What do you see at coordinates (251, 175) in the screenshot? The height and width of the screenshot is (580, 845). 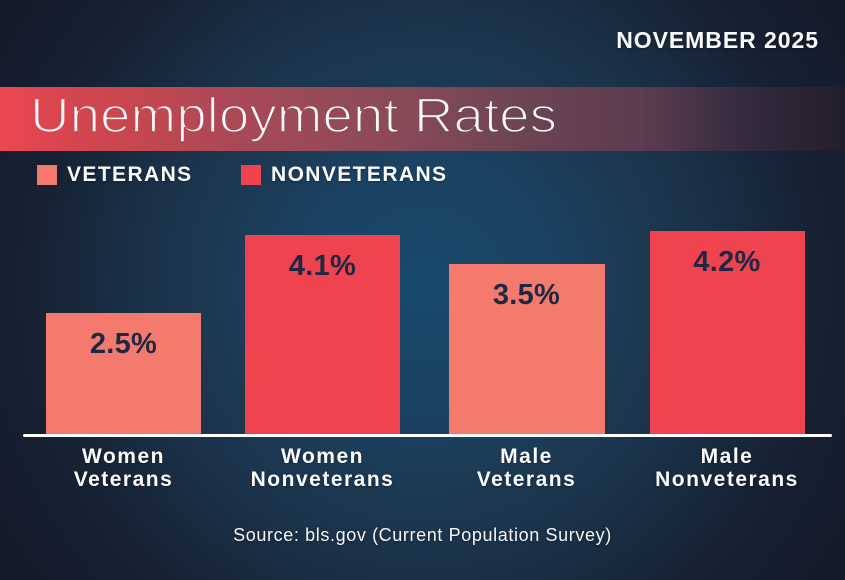 I see `legend-swatch-nonveterans` at bounding box center [251, 175].